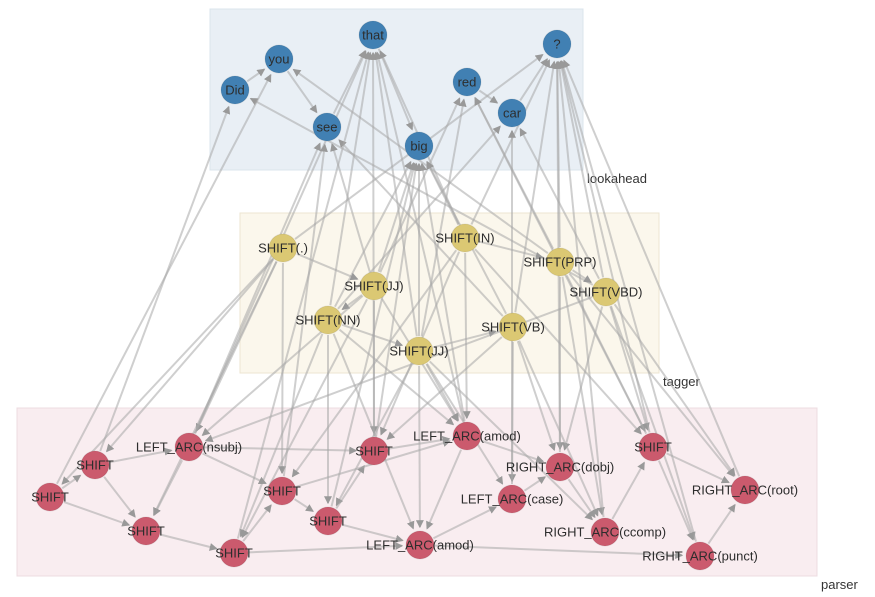 The height and width of the screenshot is (597, 875). What do you see at coordinates (698, 468) in the screenshot?
I see `edge-p12-p13` at bounding box center [698, 468].